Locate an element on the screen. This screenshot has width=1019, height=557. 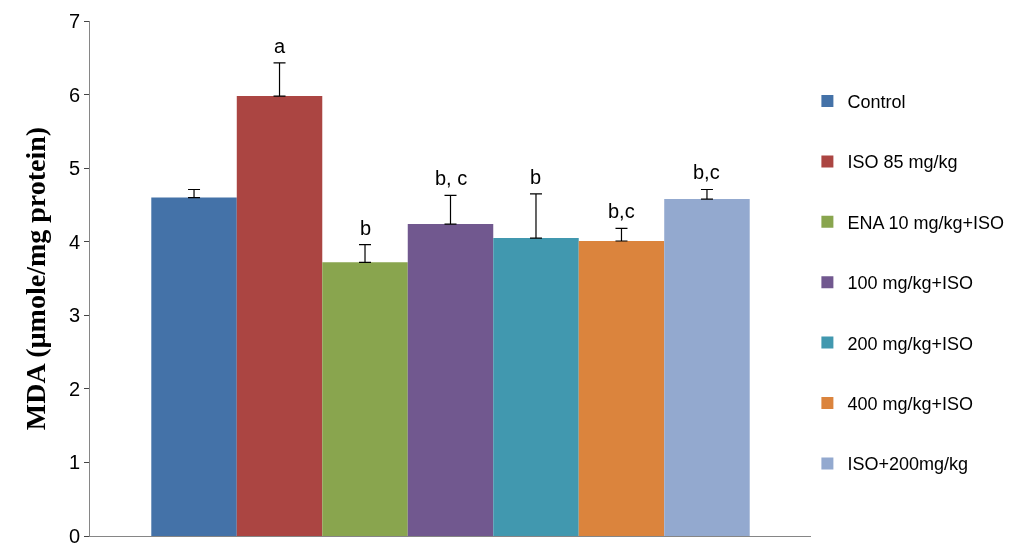
y-tick-label: 2 is located at coordinates (74, 388).